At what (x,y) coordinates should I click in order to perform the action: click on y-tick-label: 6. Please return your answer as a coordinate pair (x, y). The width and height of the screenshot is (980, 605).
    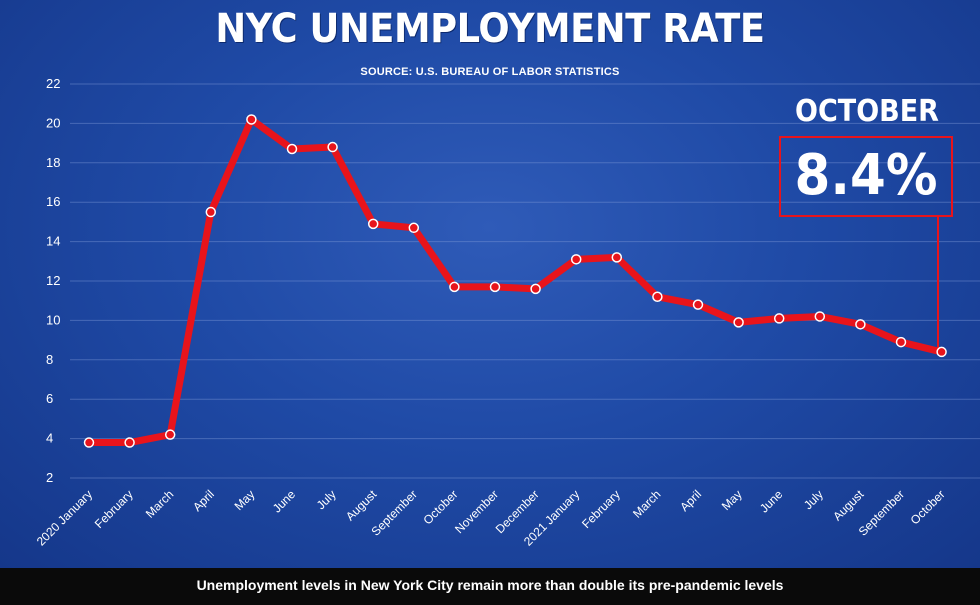
    Looking at the image, I should click on (49, 398).